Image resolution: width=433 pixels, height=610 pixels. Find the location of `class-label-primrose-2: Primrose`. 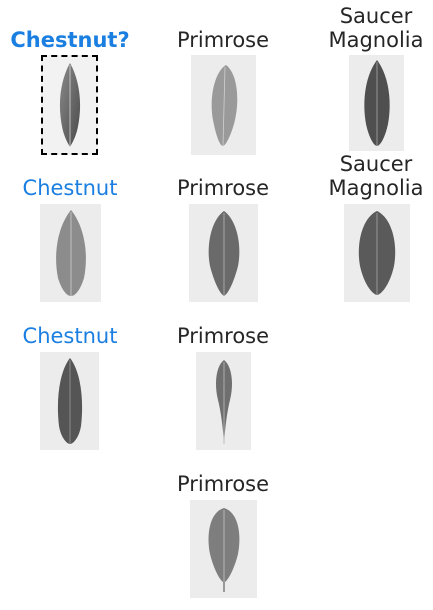

class-label-primrose-2: Primrose is located at coordinates (223, 188).